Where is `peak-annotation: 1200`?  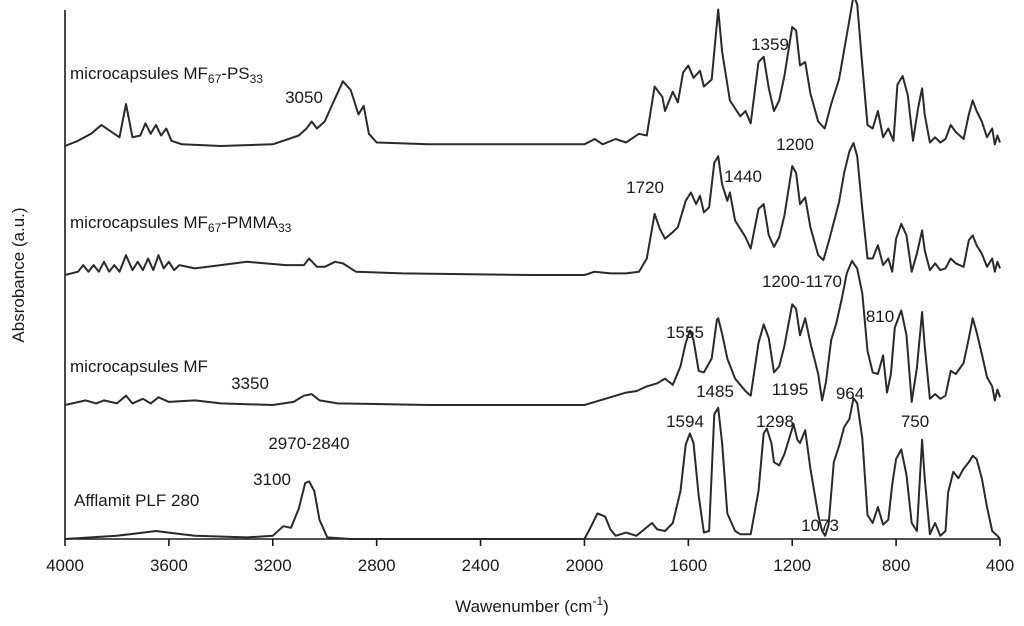 peak-annotation: 1200 is located at coordinates (795, 144).